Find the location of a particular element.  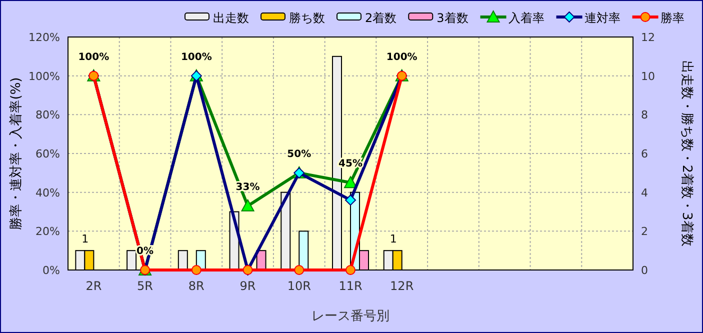

x-tick-label: 5R is located at coordinates (145, 286).